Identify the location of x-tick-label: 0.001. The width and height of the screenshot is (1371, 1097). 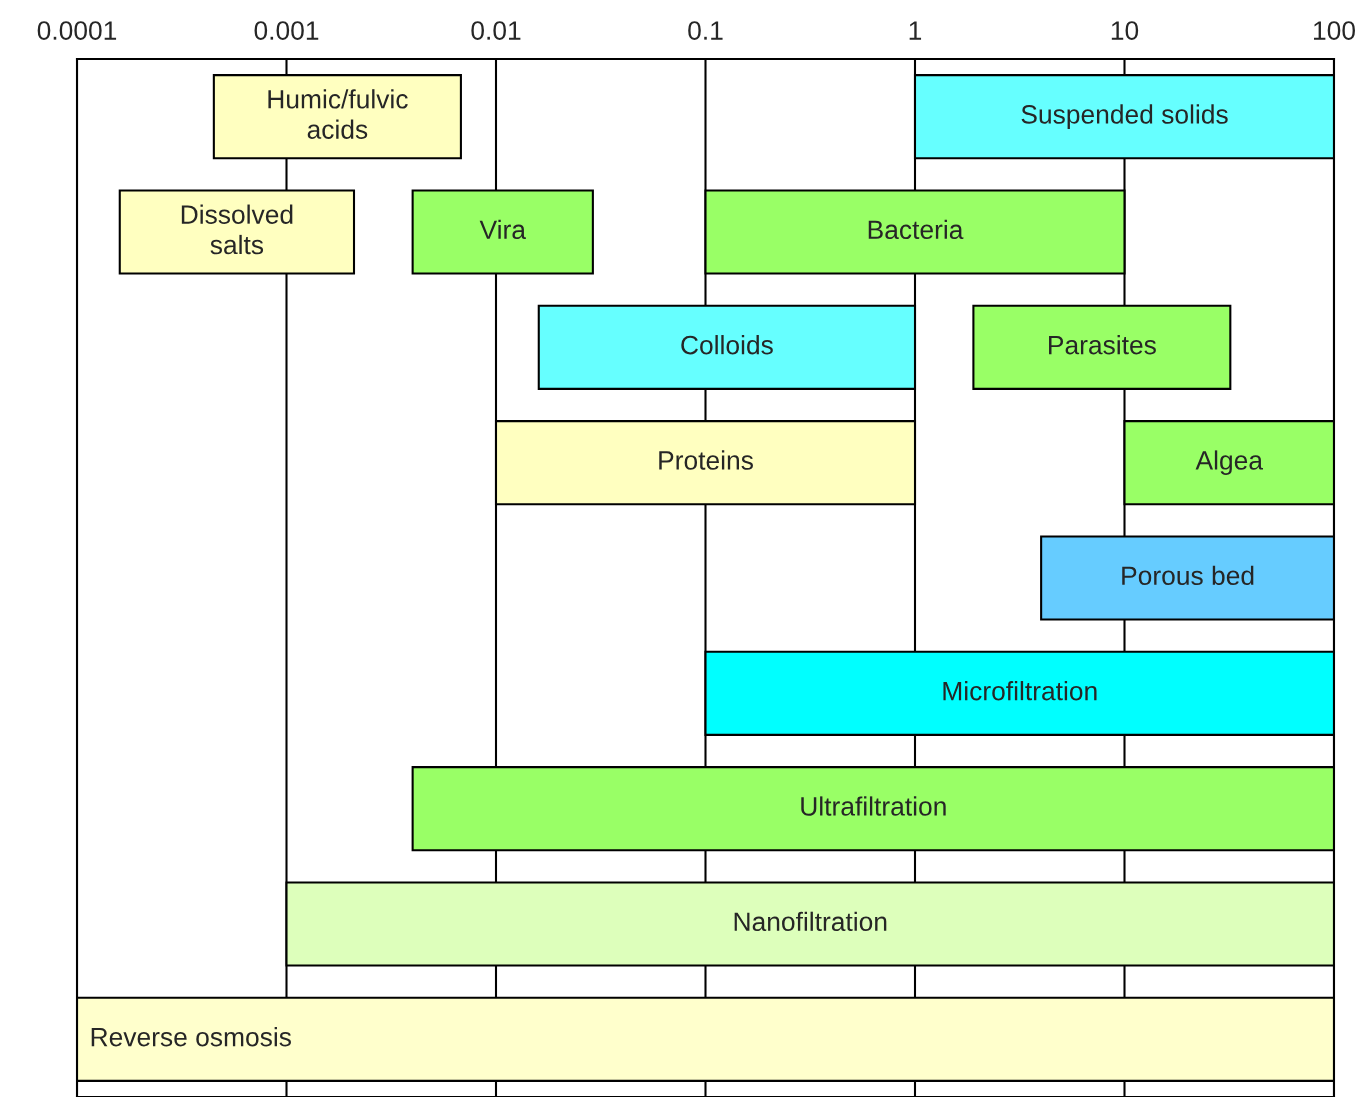
(286, 30).